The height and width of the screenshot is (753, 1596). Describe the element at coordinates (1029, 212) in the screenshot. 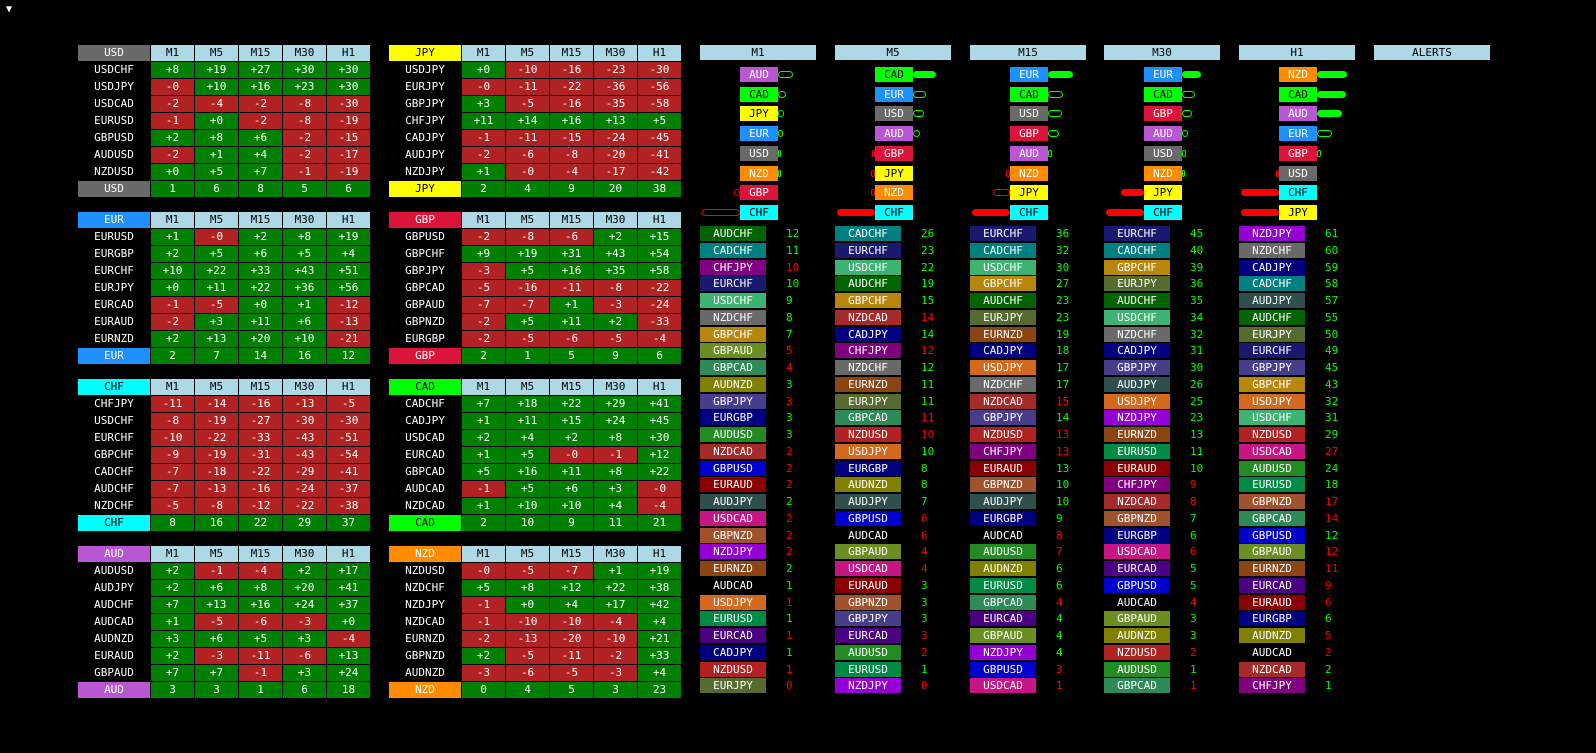

I see `currency-chip-chf: CHF` at that location.